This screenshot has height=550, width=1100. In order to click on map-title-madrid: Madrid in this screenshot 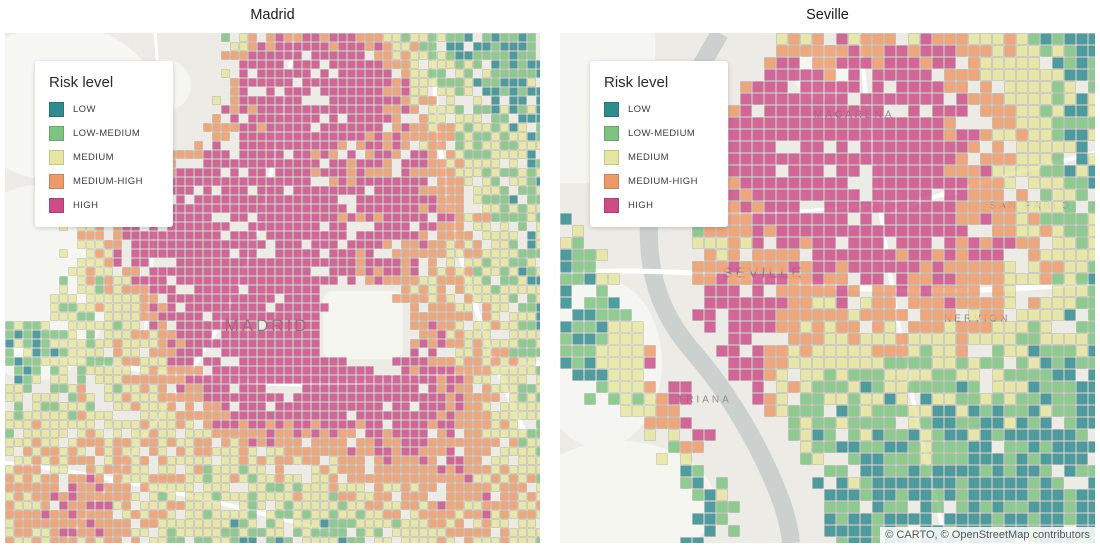, I will do `click(272, 15)`.